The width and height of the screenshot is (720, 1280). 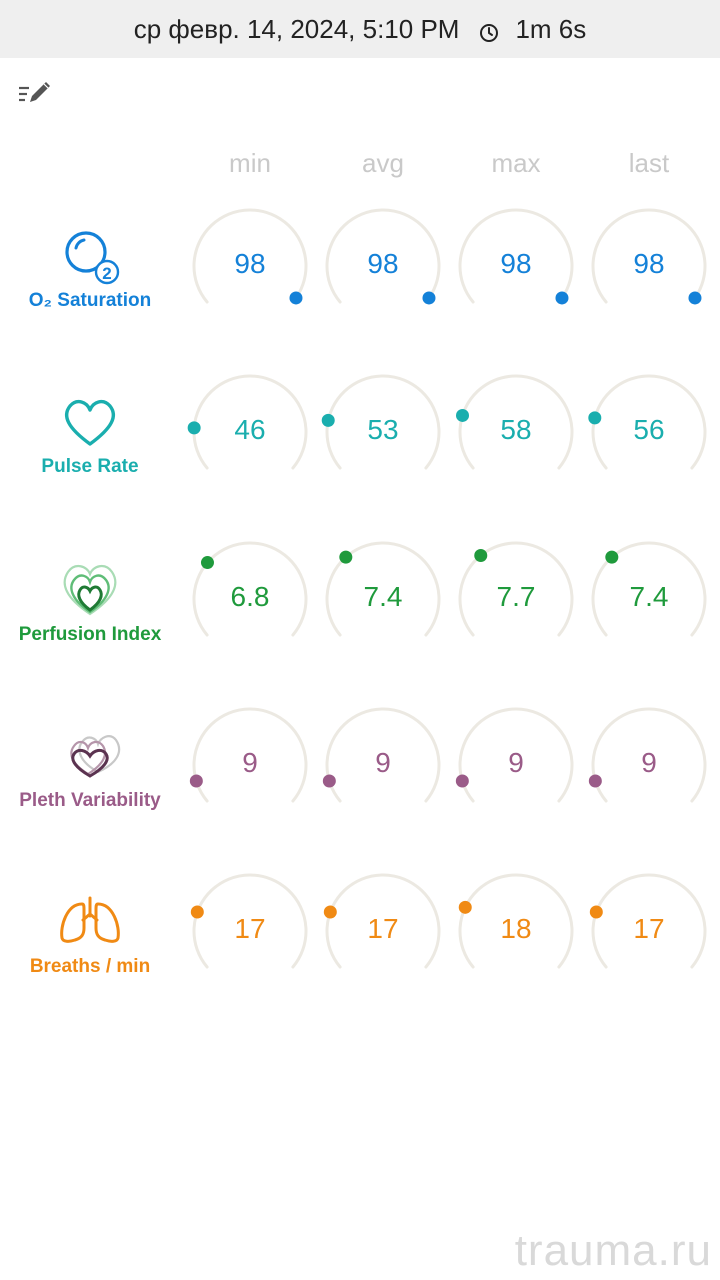 I want to click on lungs-icon, so click(x=90, y=924).